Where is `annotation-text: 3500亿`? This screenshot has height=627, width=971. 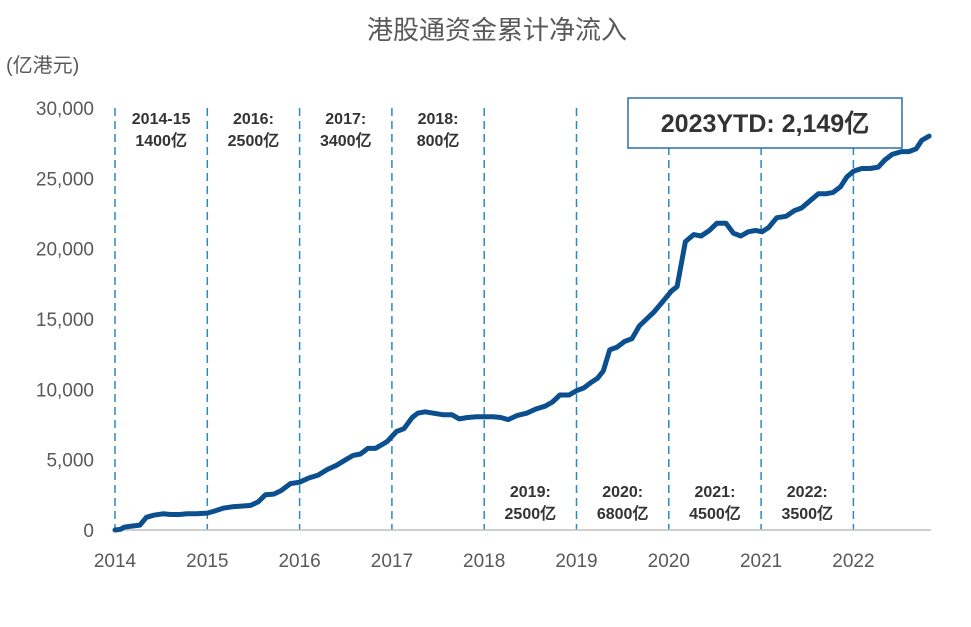 annotation-text: 3500亿 is located at coordinates (807, 513).